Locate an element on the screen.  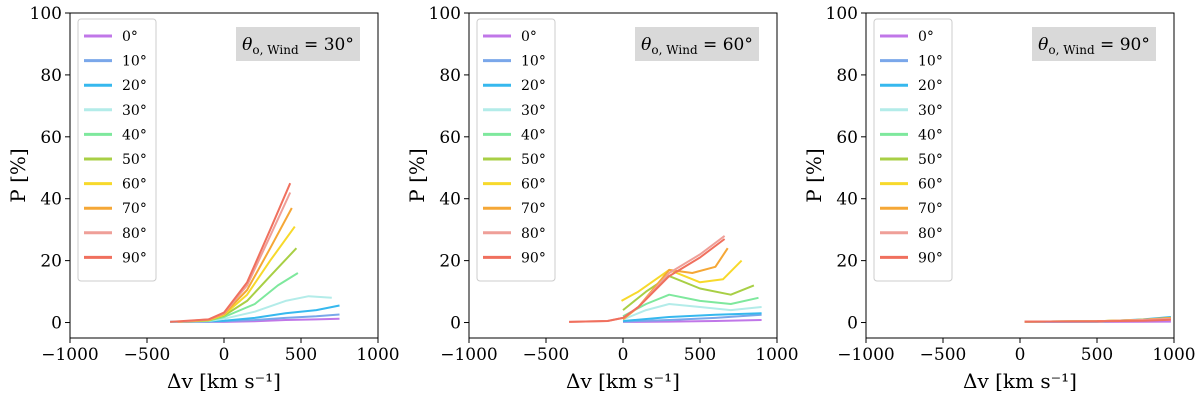
annotation: θo, Wind = 30° is located at coordinates (298, 44).